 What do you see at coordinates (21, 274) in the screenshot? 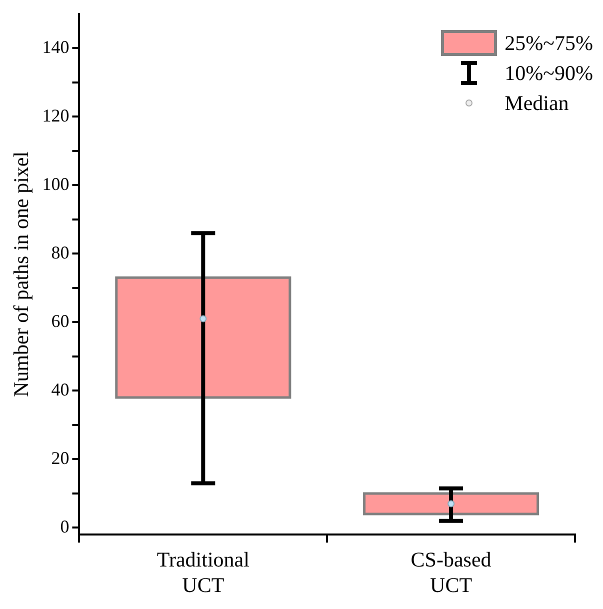
I see `y-axis-title: Number of paths in one pixel` at bounding box center [21, 274].